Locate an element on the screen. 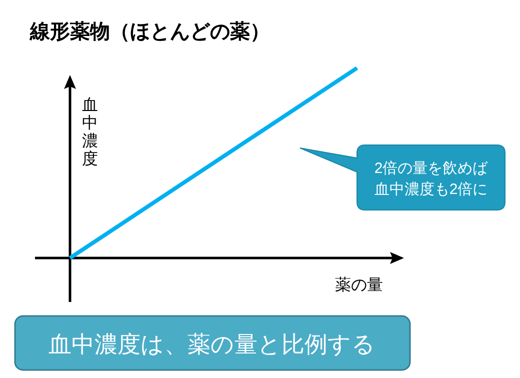  note-box: 血中濃度は、薬の量と比例する is located at coordinates (212, 343).